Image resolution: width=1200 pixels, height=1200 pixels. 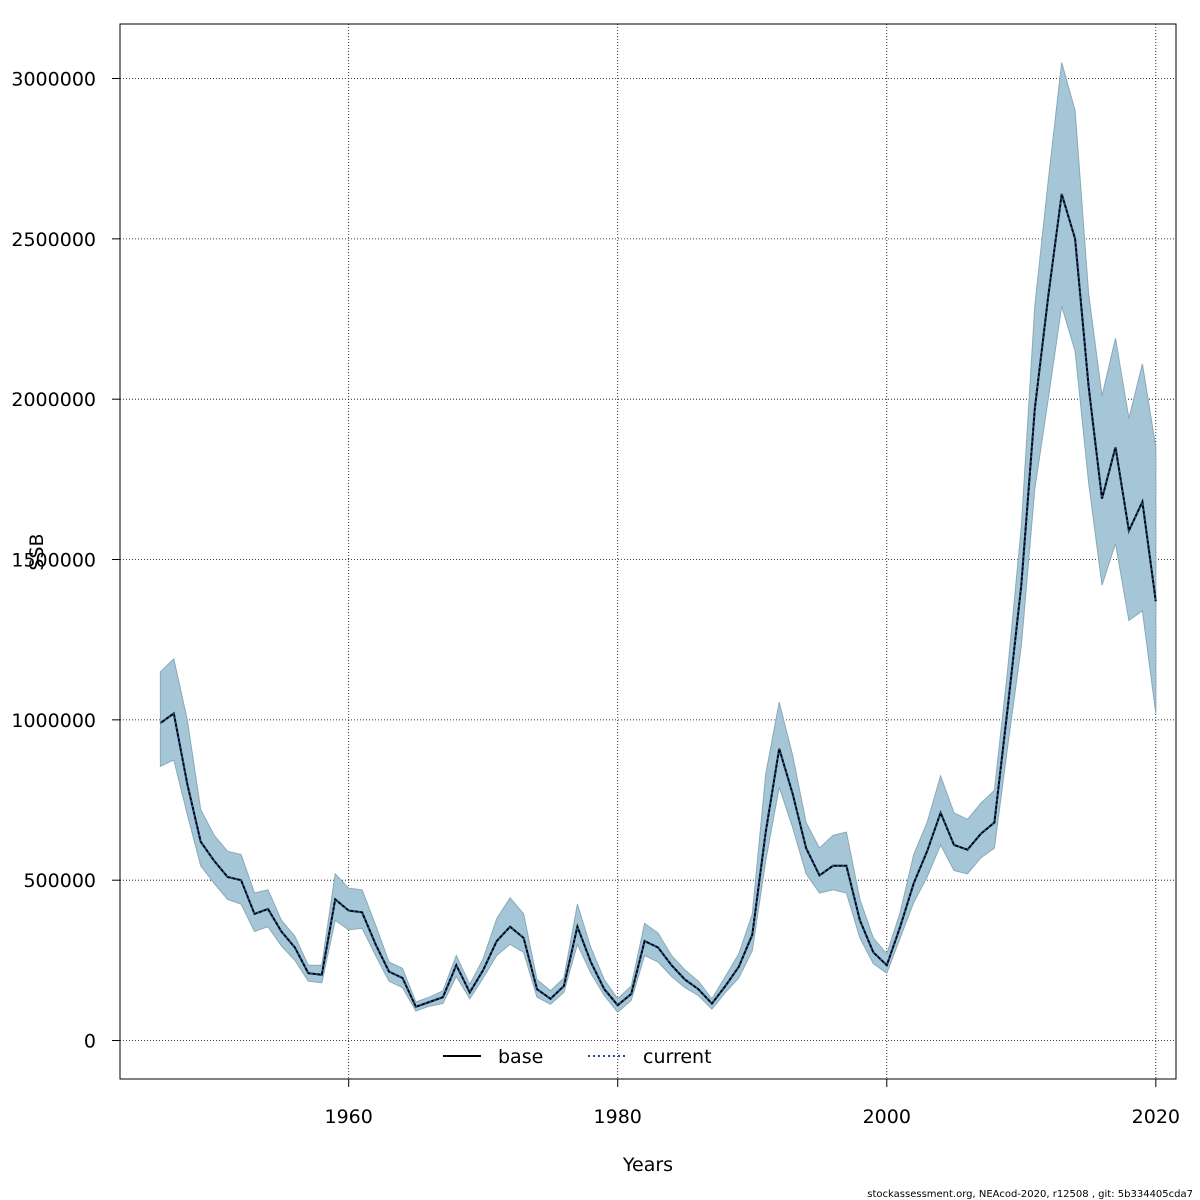 What do you see at coordinates (577, 1057) in the screenshot?
I see `legend: base current` at bounding box center [577, 1057].